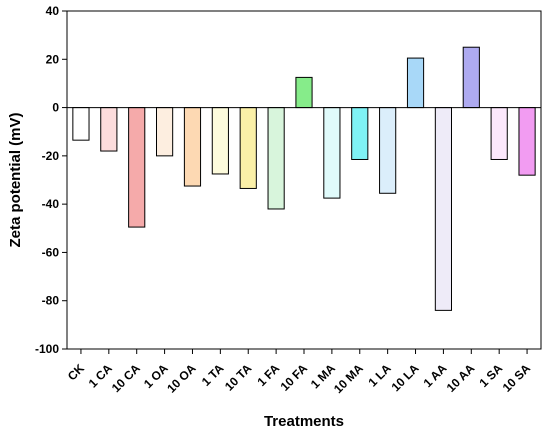 This screenshot has height=433, width=550. I want to click on x-axis-title: Treatments, so click(304, 421).